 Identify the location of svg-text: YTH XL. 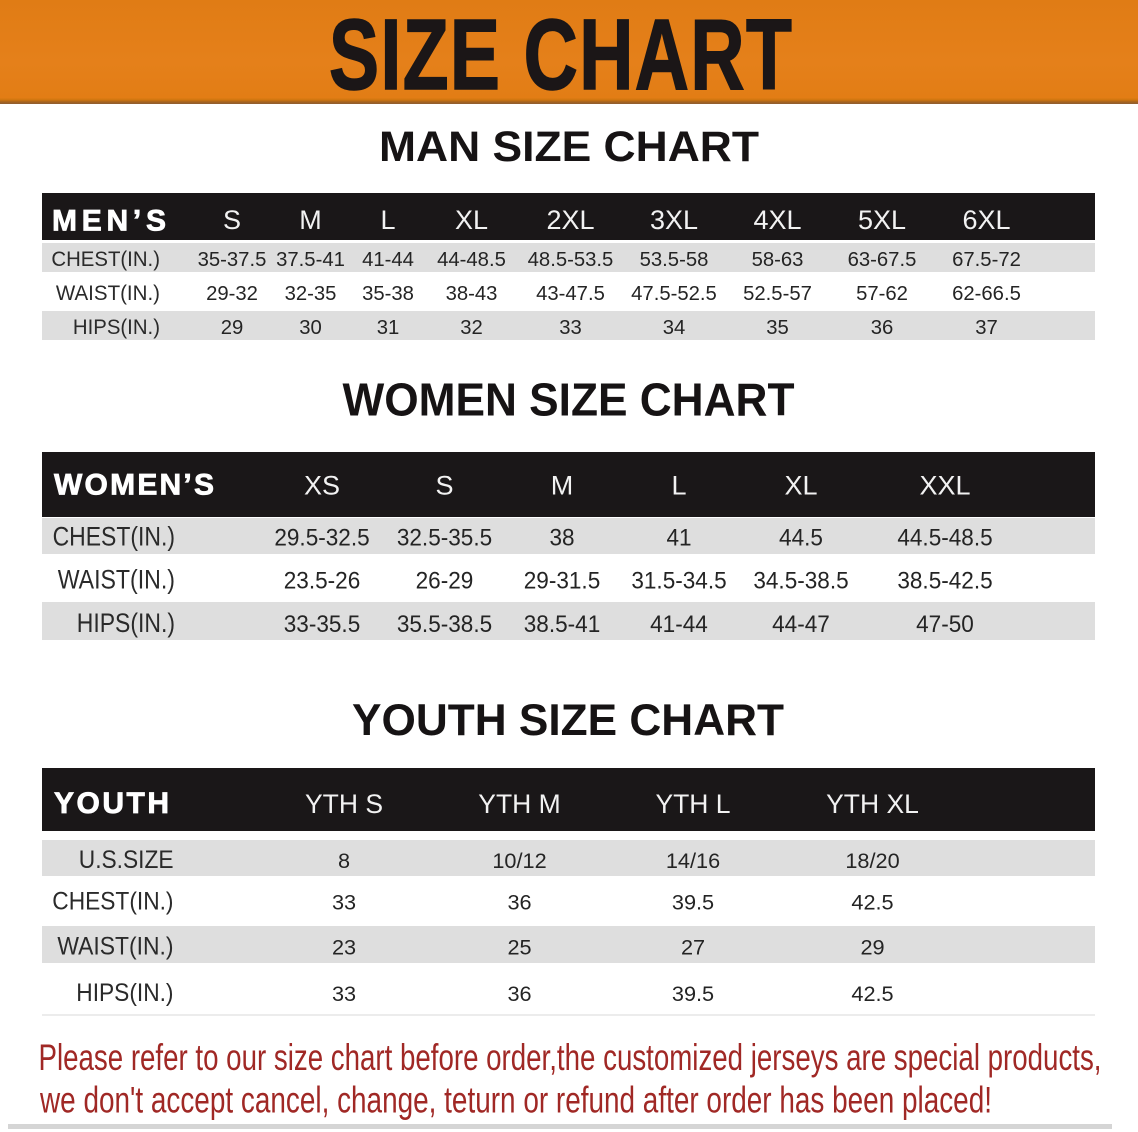
(872, 804).